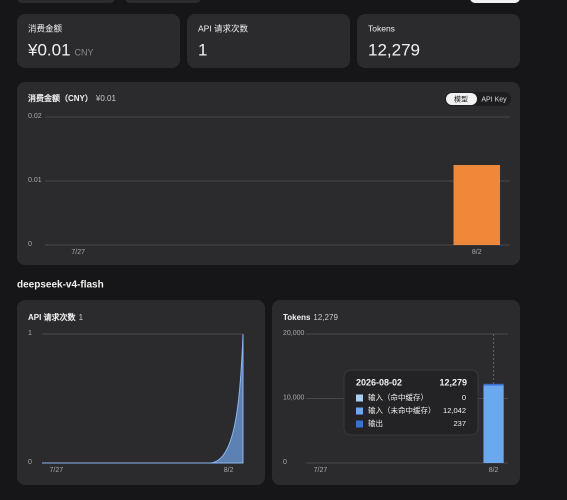 This screenshot has height=500, width=567. I want to click on tooltip-total: 12,279, so click(453, 382).